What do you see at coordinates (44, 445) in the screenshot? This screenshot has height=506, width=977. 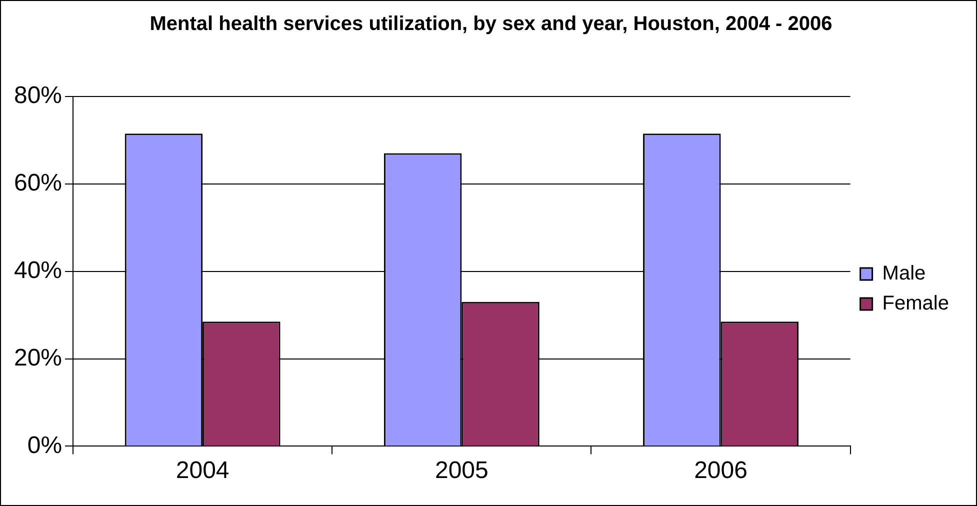 I see `y-tick-label: 0%` at bounding box center [44, 445].